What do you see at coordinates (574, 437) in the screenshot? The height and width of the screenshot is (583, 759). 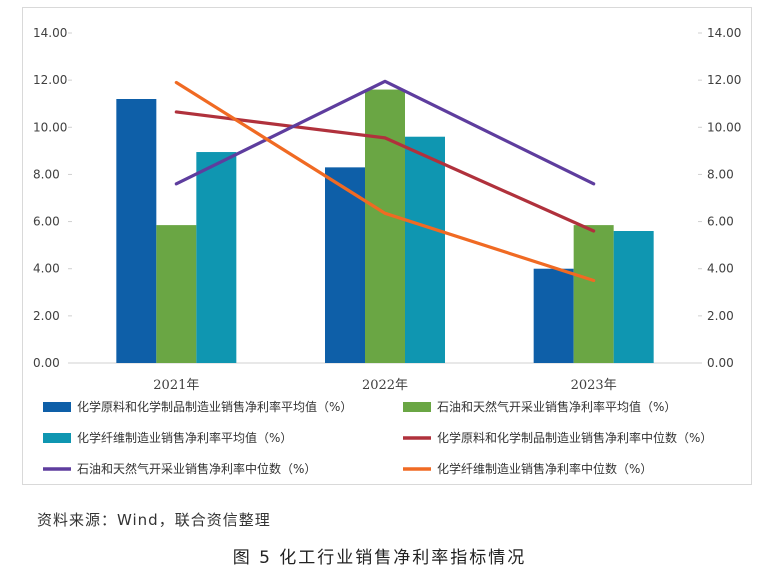 I see `legend-label: 化学原料和化学制品制造业销售净利率中位数（%）` at bounding box center [574, 437].